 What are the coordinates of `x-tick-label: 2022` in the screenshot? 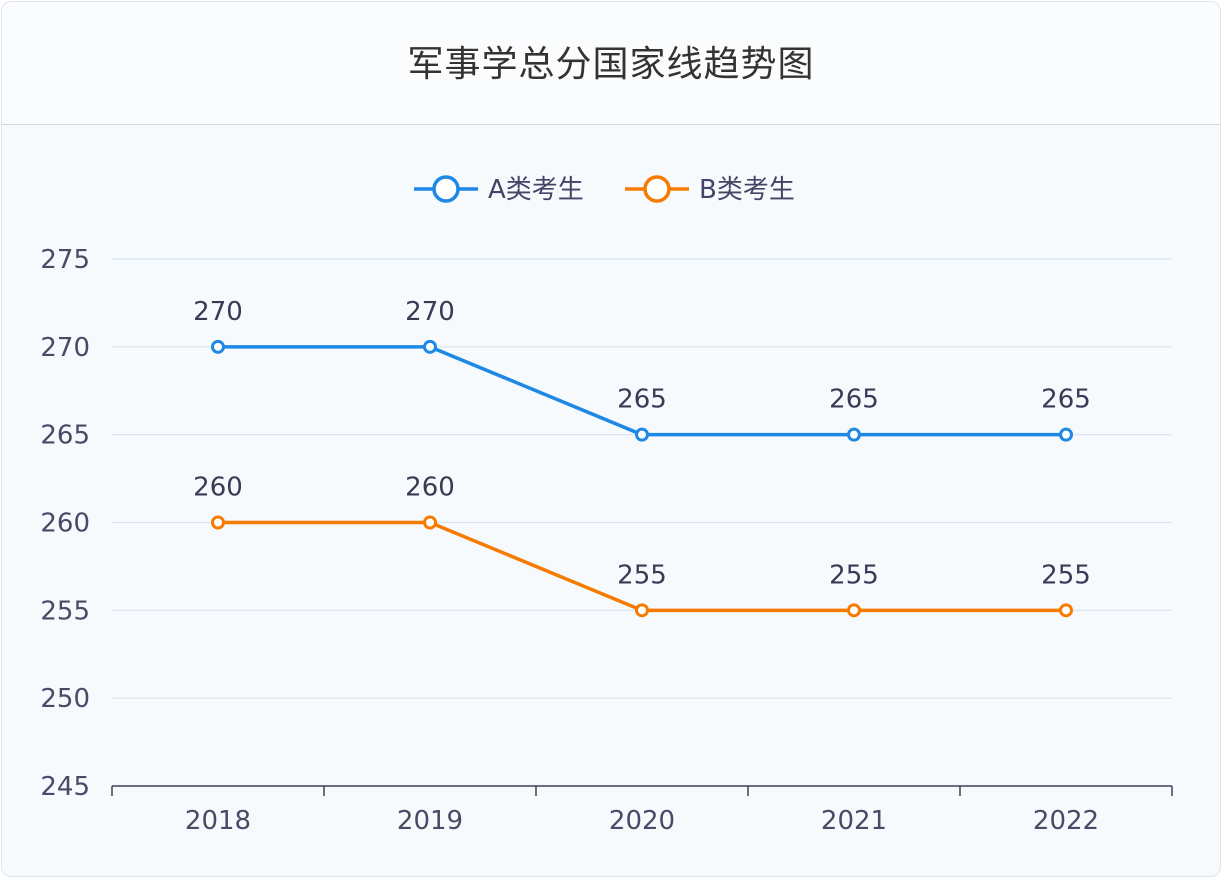 It's located at (1066, 821).